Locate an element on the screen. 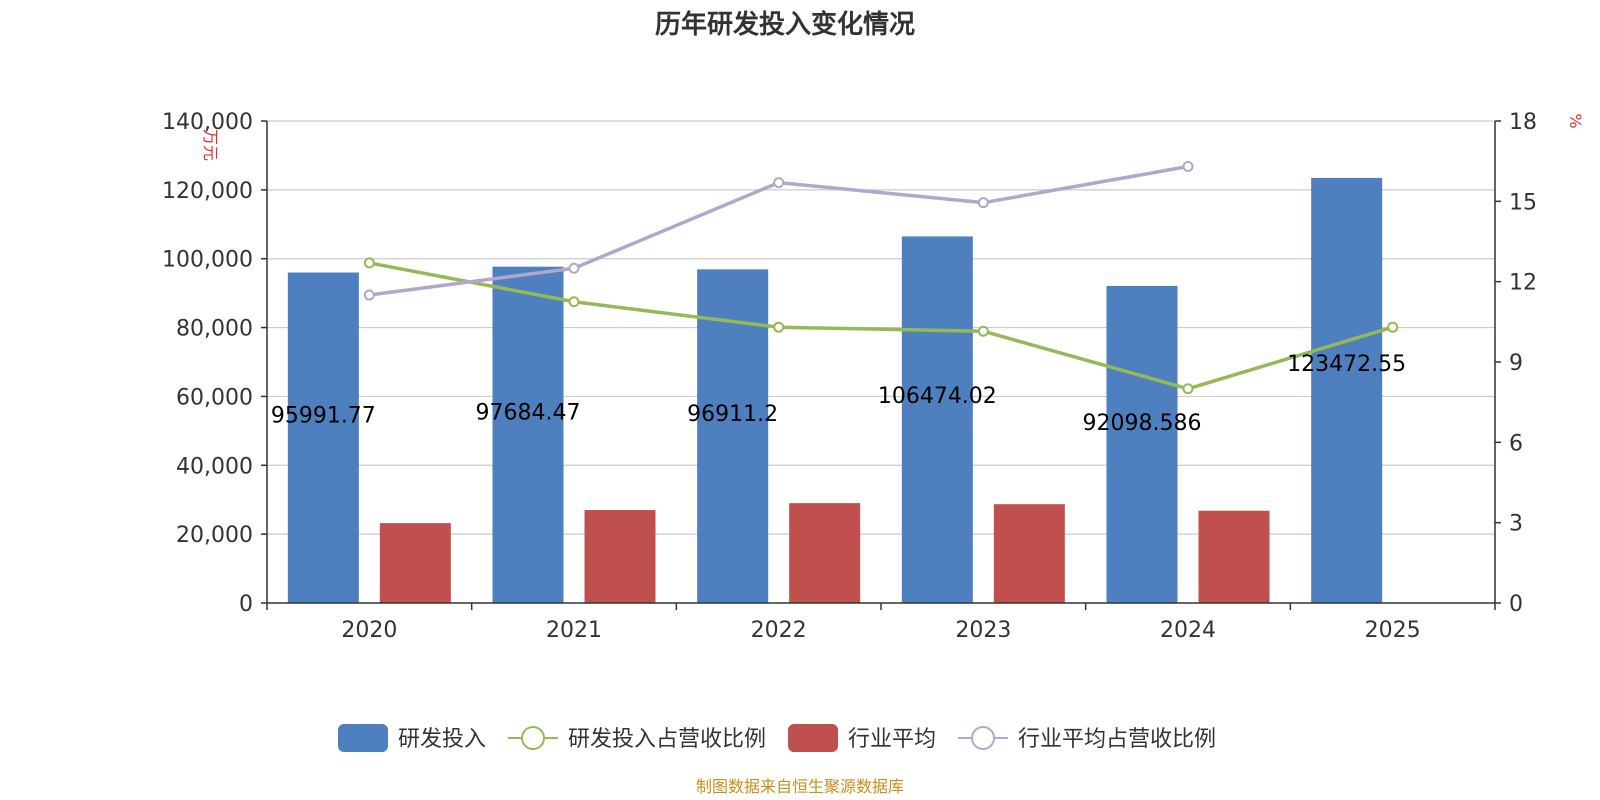 This screenshot has height=800, width=1600. source-note: 制图数据来自恒生聚源数据库 is located at coordinates (800, 786).